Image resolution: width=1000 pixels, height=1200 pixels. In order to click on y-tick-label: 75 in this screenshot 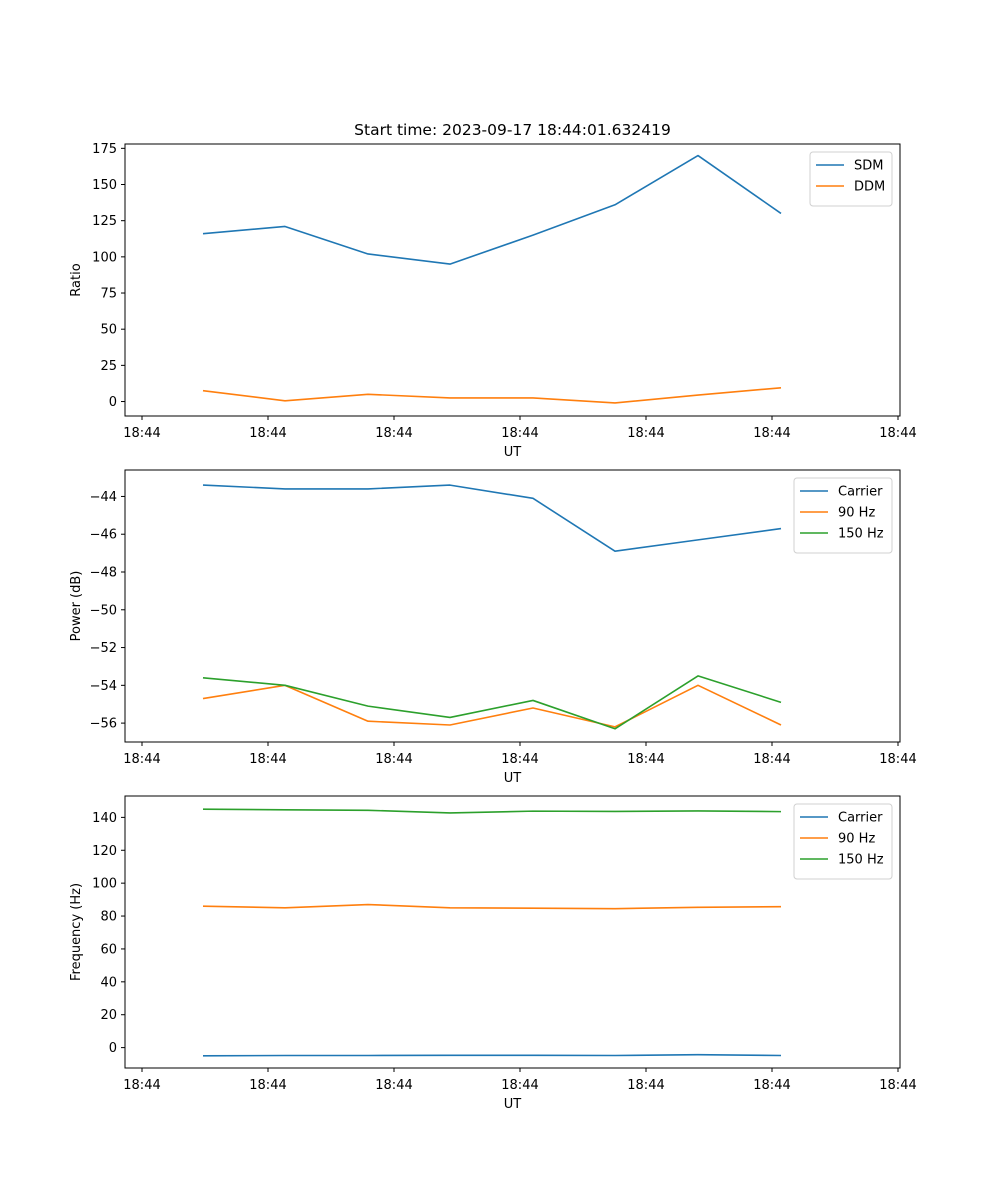, I will do `click(108, 294)`.